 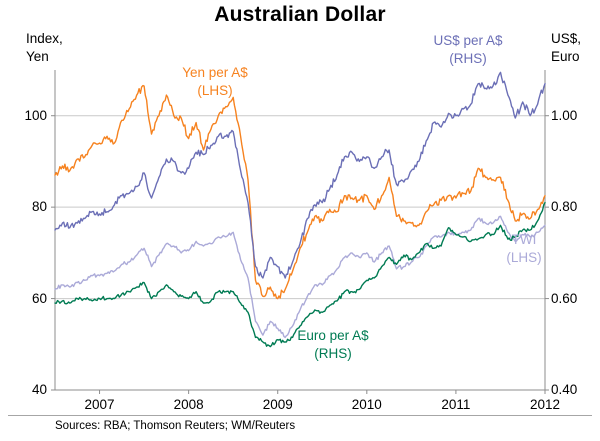 What do you see at coordinates (188, 404) in the screenshot?
I see `x-tick-label: 2008` at bounding box center [188, 404].